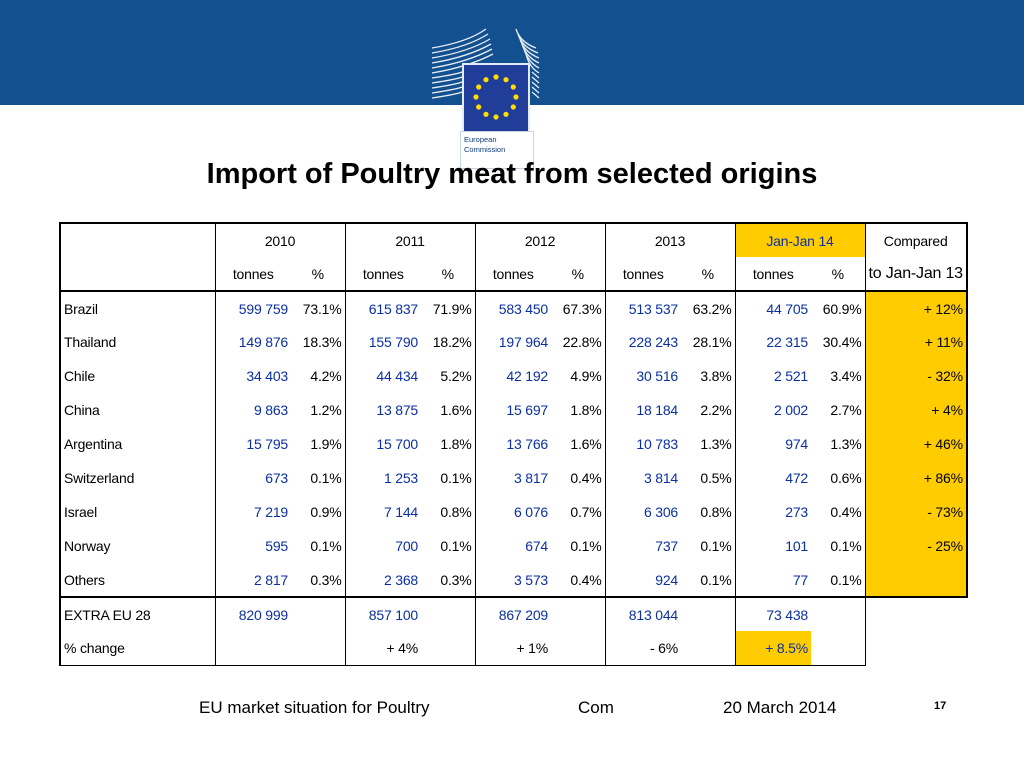  What do you see at coordinates (772, 648) in the screenshot?
I see `change-jan-jan-14: + 8.5%` at bounding box center [772, 648].